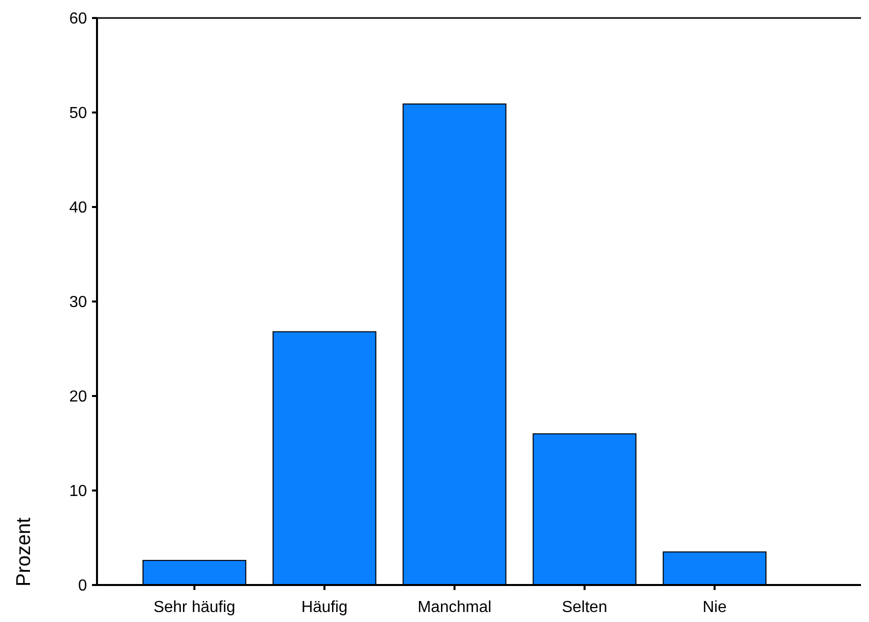 This screenshot has height=622, width=869. I want to click on y-tick-label: 50, so click(78, 113).